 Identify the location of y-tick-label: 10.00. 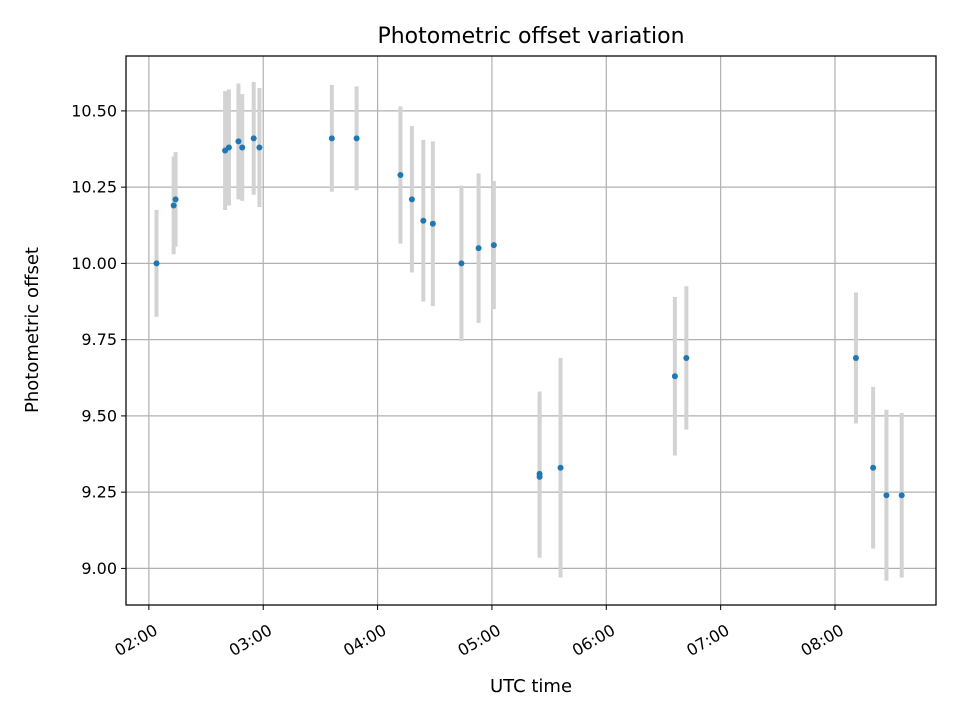
(94, 263).